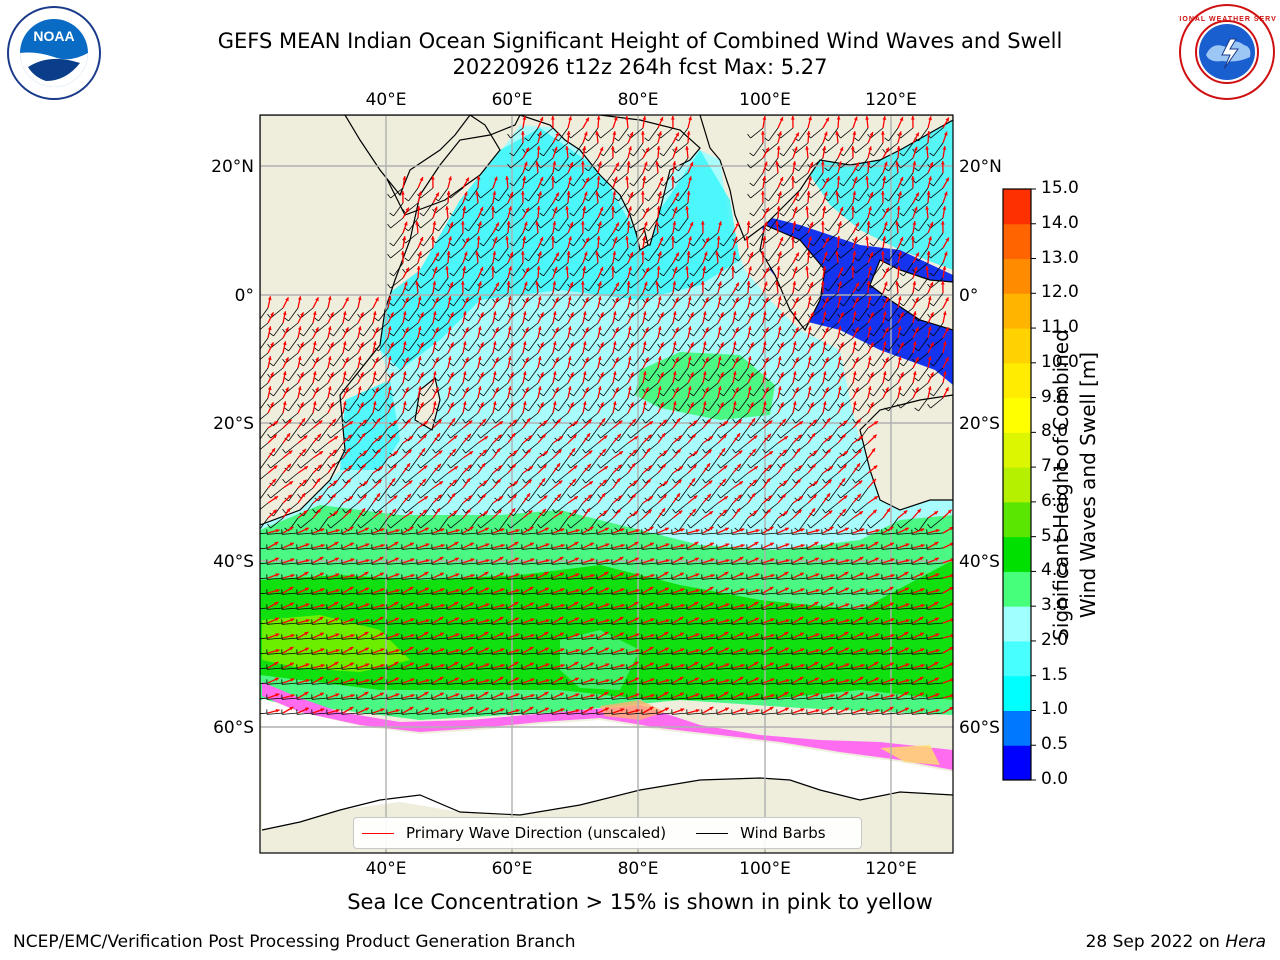  What do you see at coordinates (1055, 431) in the screenshot?
I see `colorbar-tick-label: 8.0` at bounding box center [1055, 431].